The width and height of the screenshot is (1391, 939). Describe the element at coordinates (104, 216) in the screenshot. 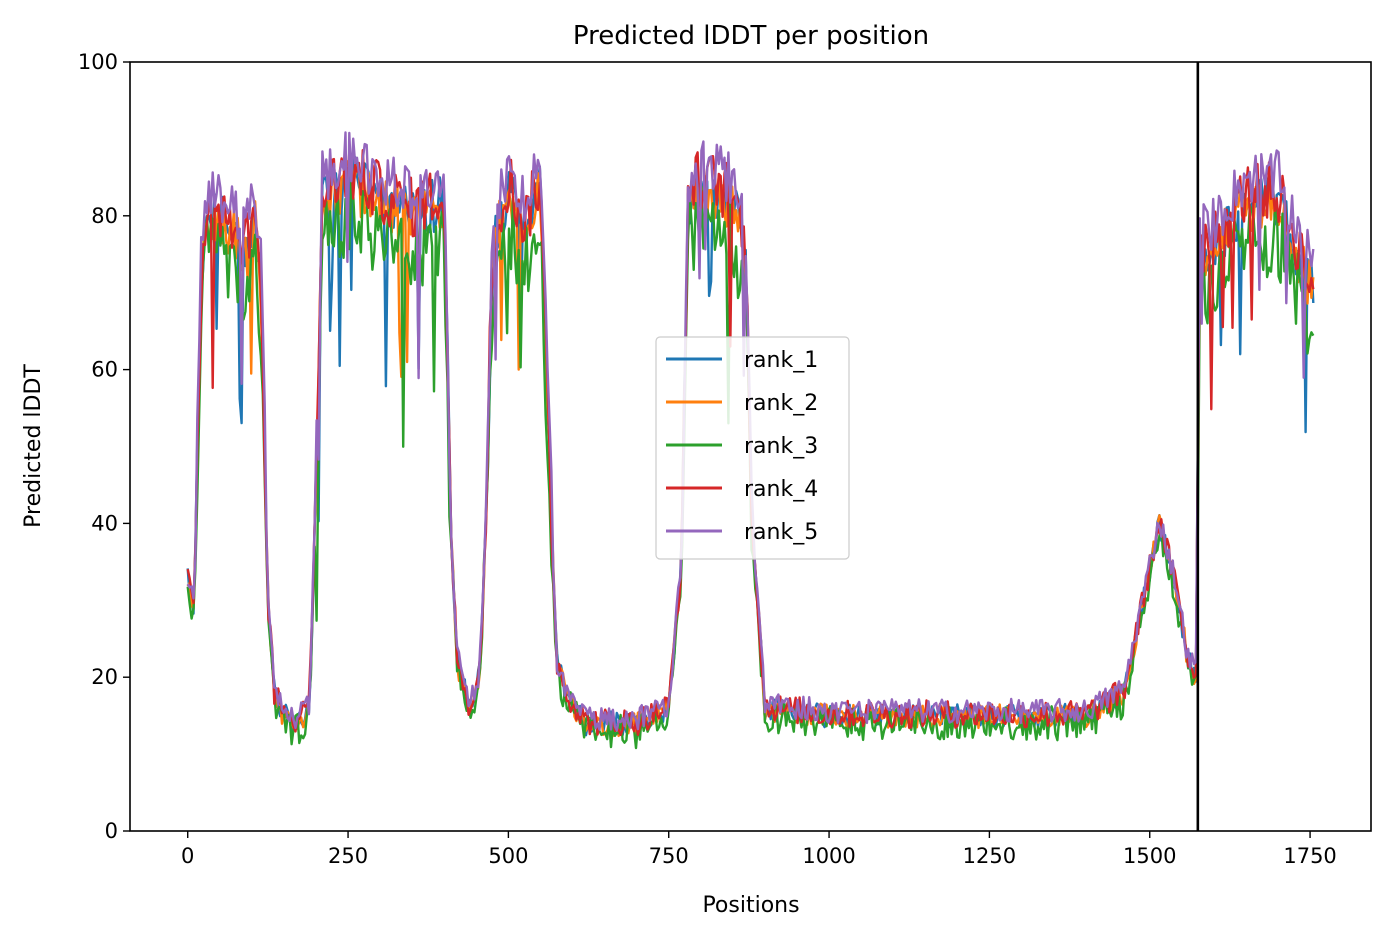

I see `y-tick-label: 80` at that location.